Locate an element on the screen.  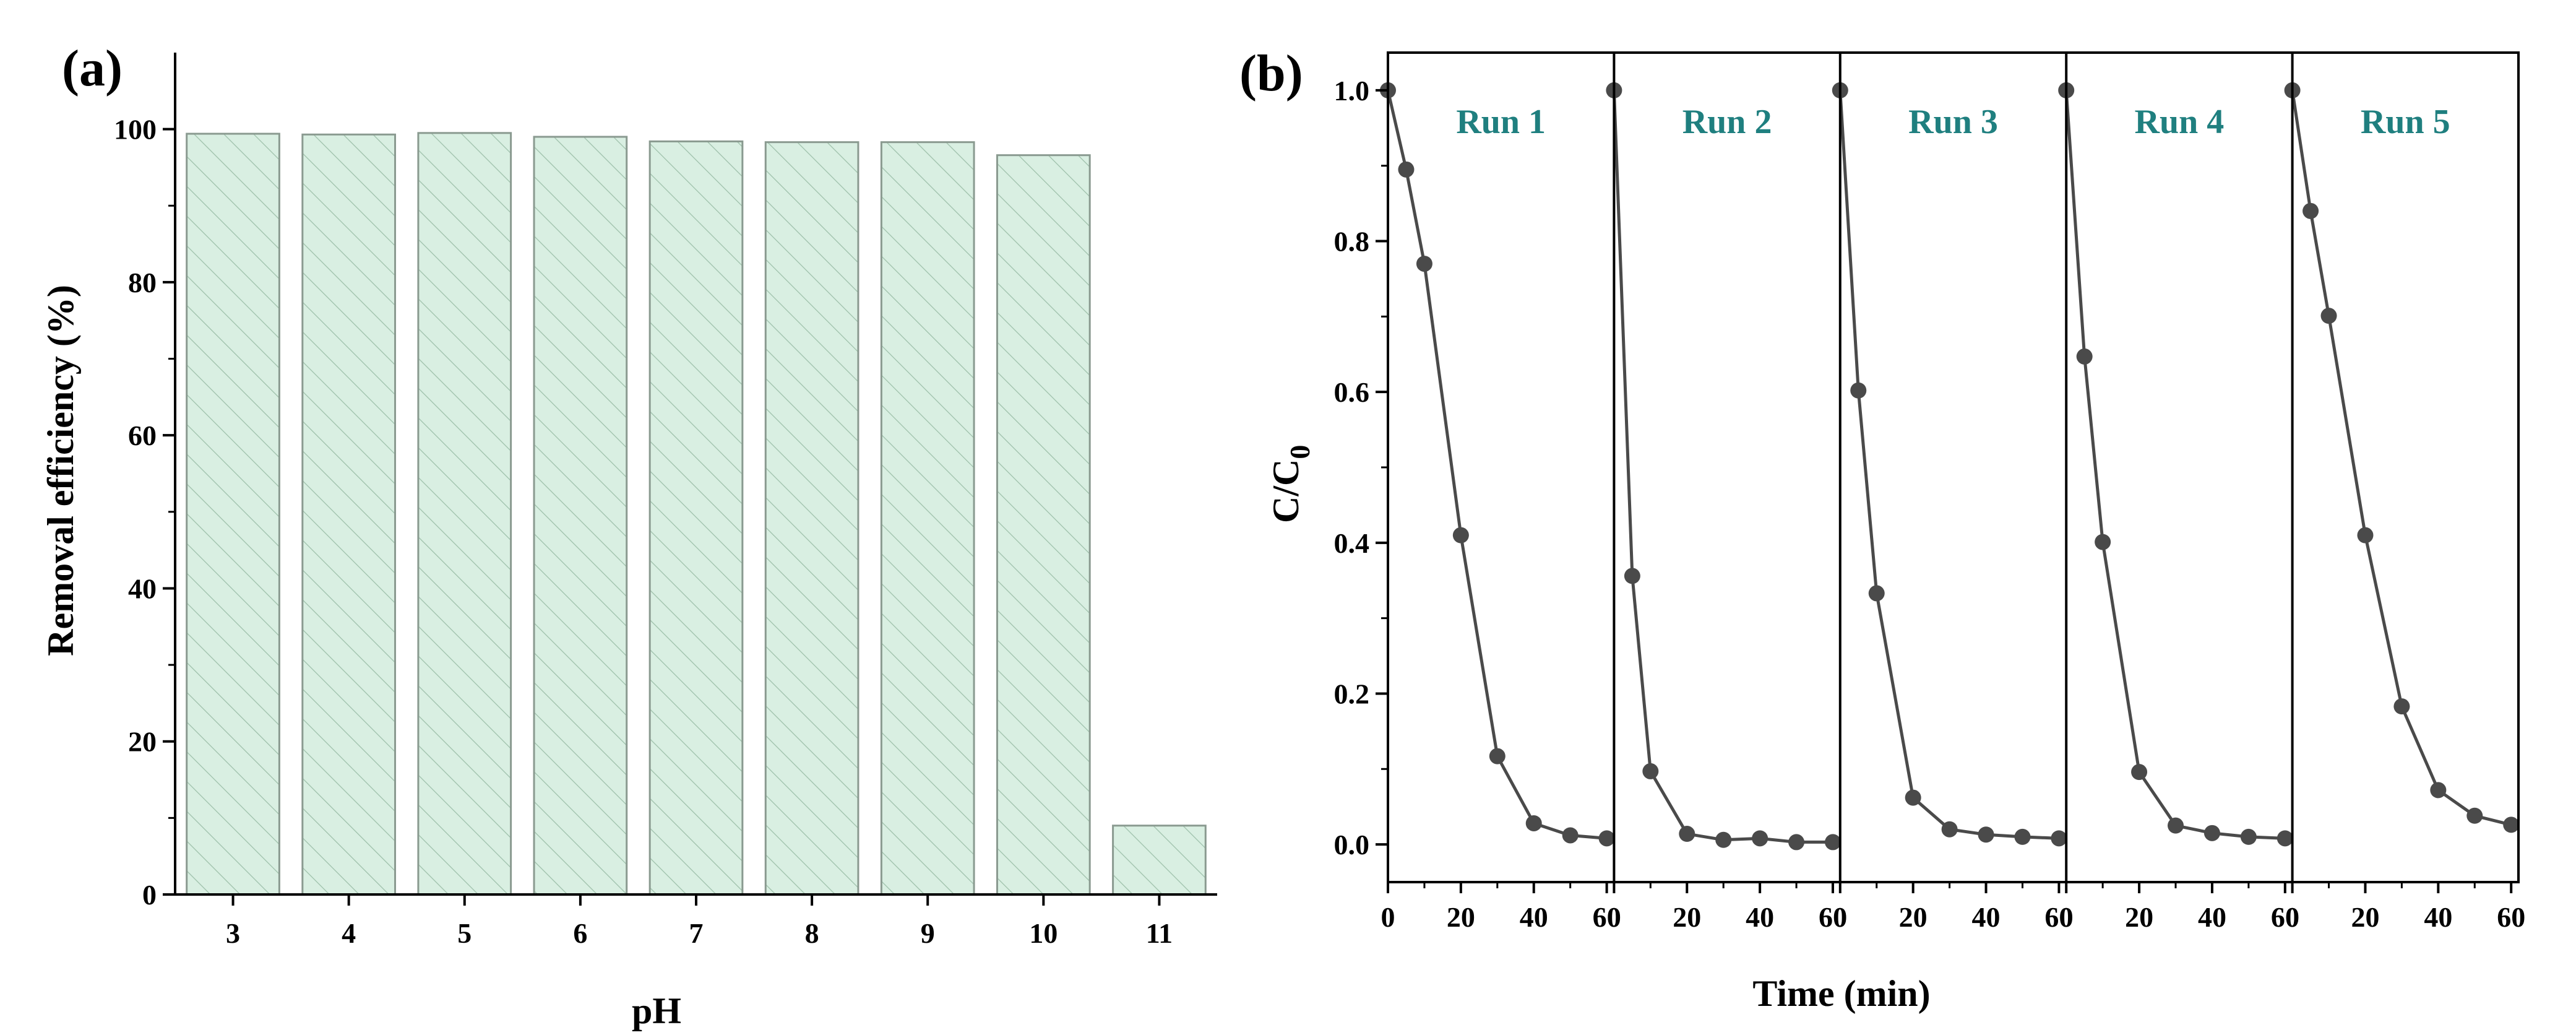
series-run-5: Run 5 is located at coordinates (2402, 458).